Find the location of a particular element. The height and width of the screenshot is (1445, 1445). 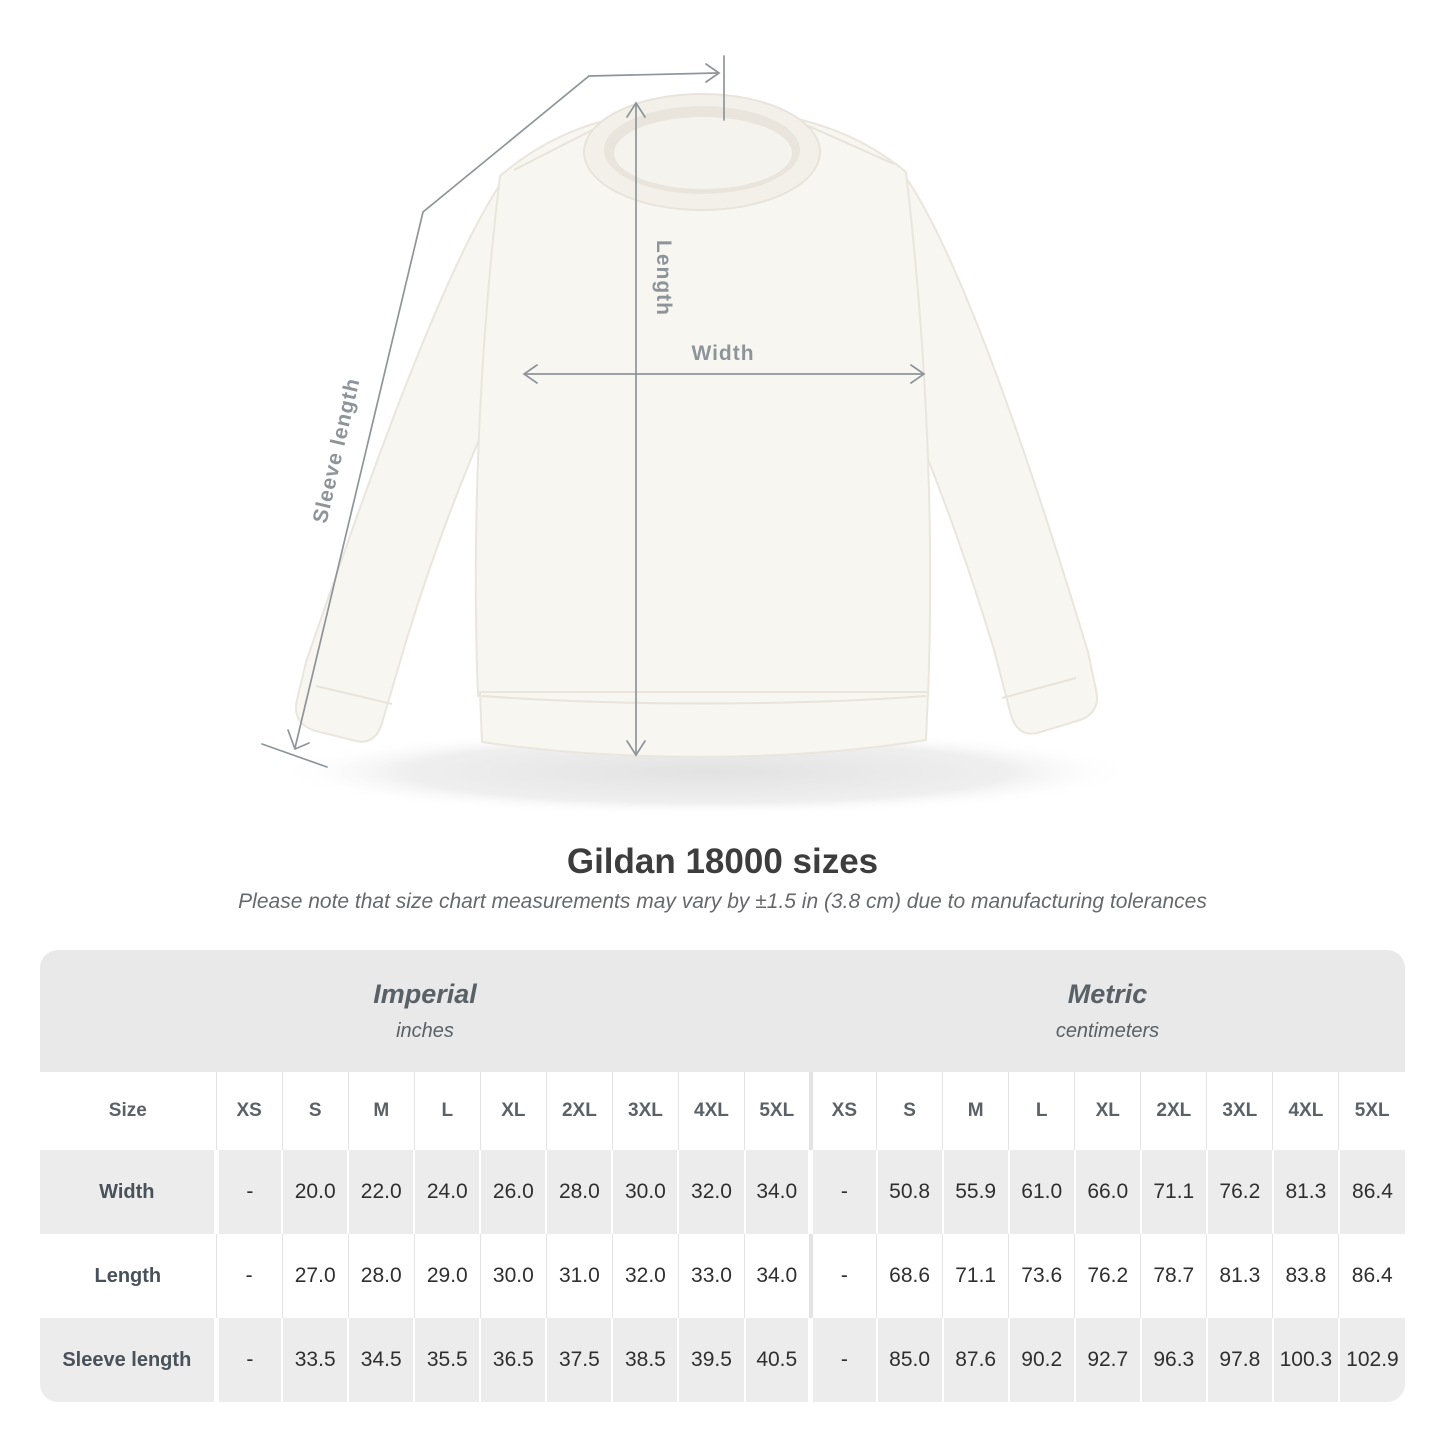

sleeve-length-measure-label: Sleeve length is located at coordinates (337, 451).